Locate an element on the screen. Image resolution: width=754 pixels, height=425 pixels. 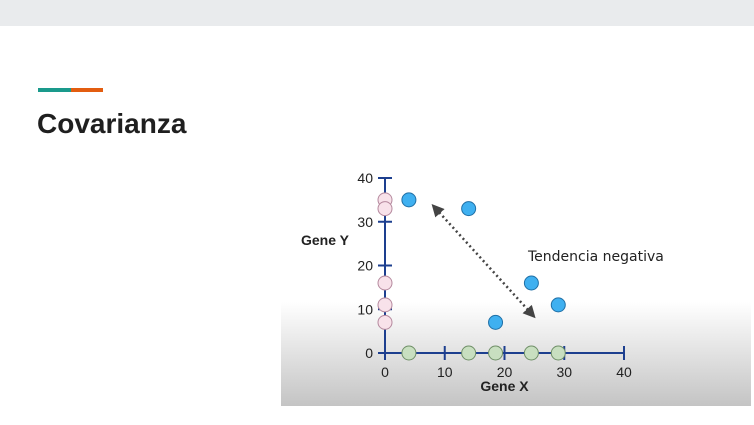
trend-annotation: Tendencia negativa is located at coordinates (595, 257).